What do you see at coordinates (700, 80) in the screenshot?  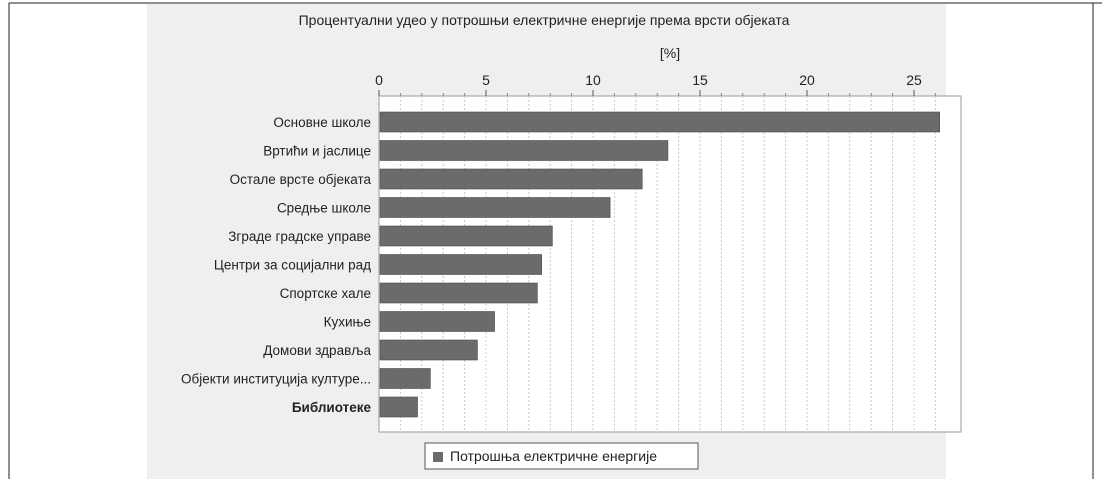 I see `x-tick-label: 15` at bounding box center [700, 80].